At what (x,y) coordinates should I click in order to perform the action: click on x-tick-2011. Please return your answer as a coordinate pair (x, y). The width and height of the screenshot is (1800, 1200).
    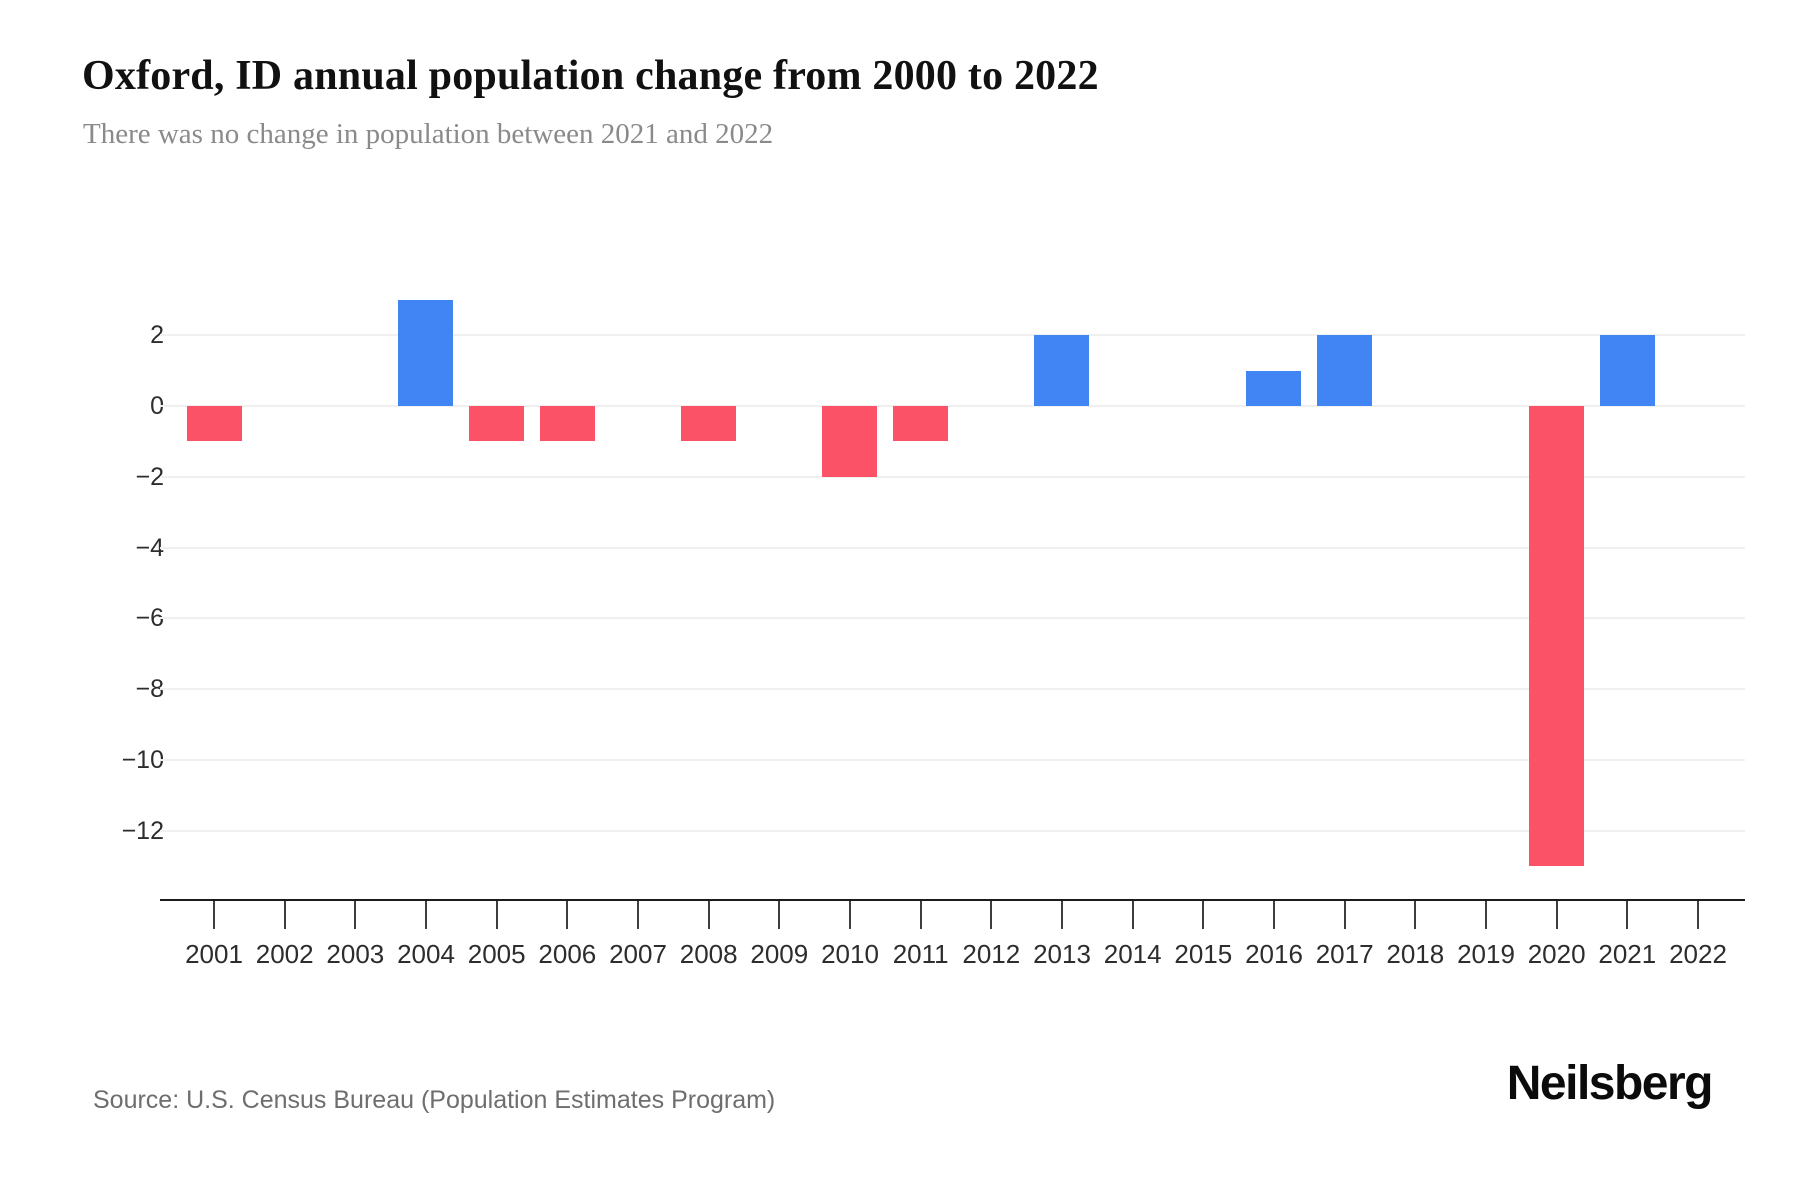
    Looking at the image, I should click on (920, 915).